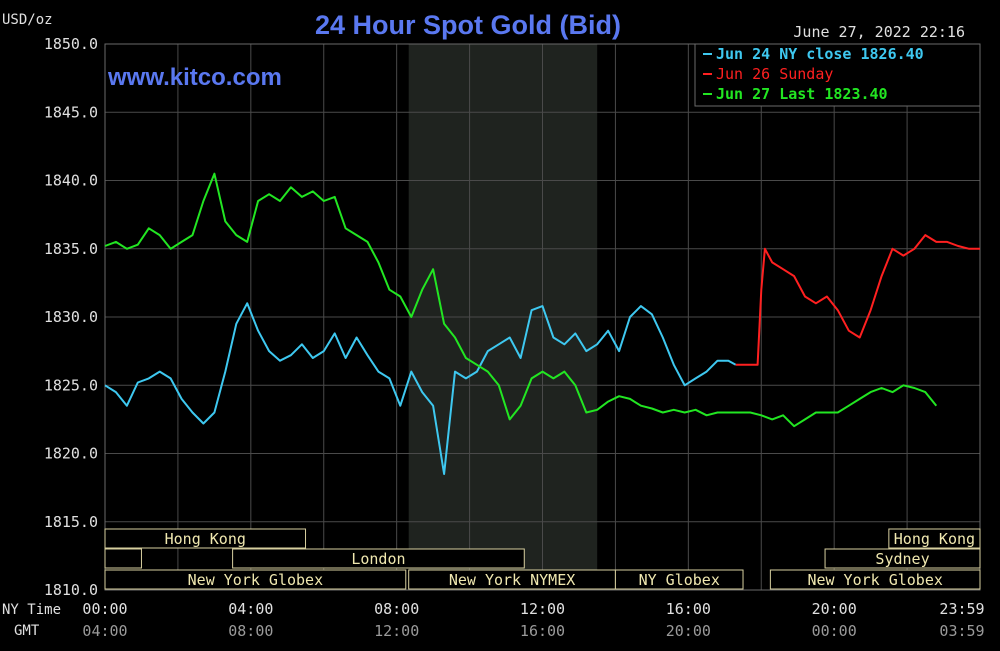 The width and height of the screenshot is (1000, 651). I want to click on ny-time-tick: 12:00, so click(542, 609).